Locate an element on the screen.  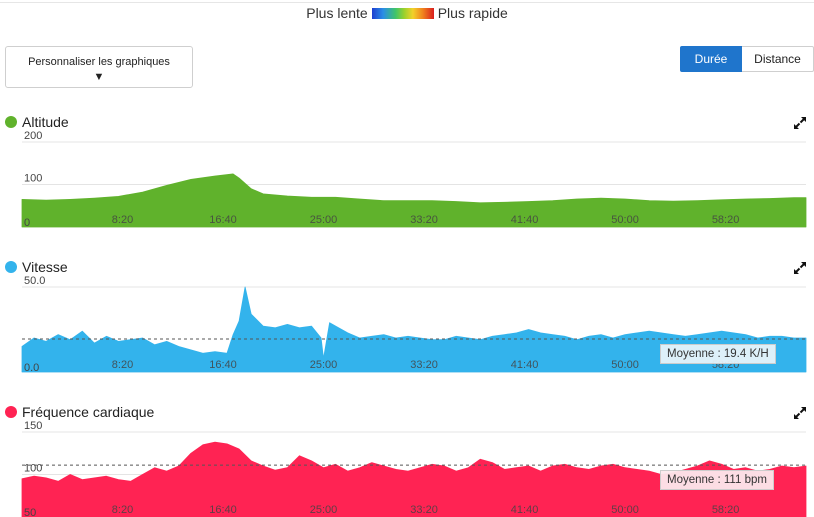
heart-rate-title-text: Fréquence cardiaque is located at coordinates (88, 412).